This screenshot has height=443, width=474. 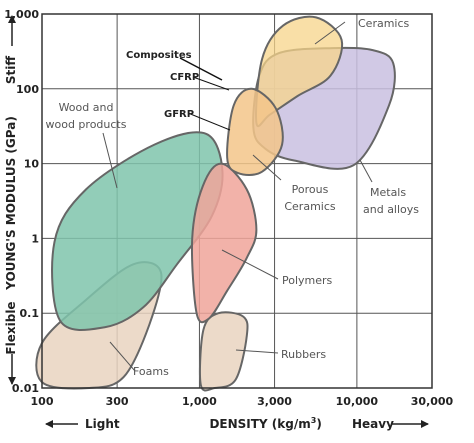 What do you see at coordinates (330, 33) in the screenshot?
I see `ceramics-leader` at bounding box center [330, 33].